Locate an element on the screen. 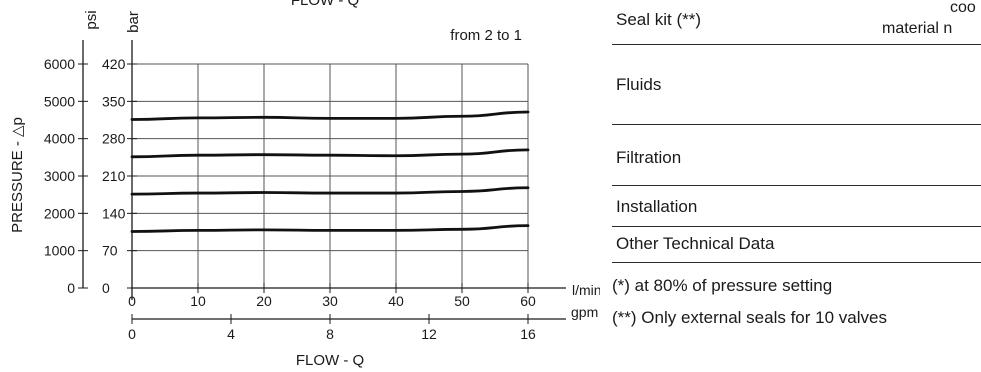 This screenshot has width=981, height=372. lmin-tick-label: 50 is located at coordinates (462, 301).